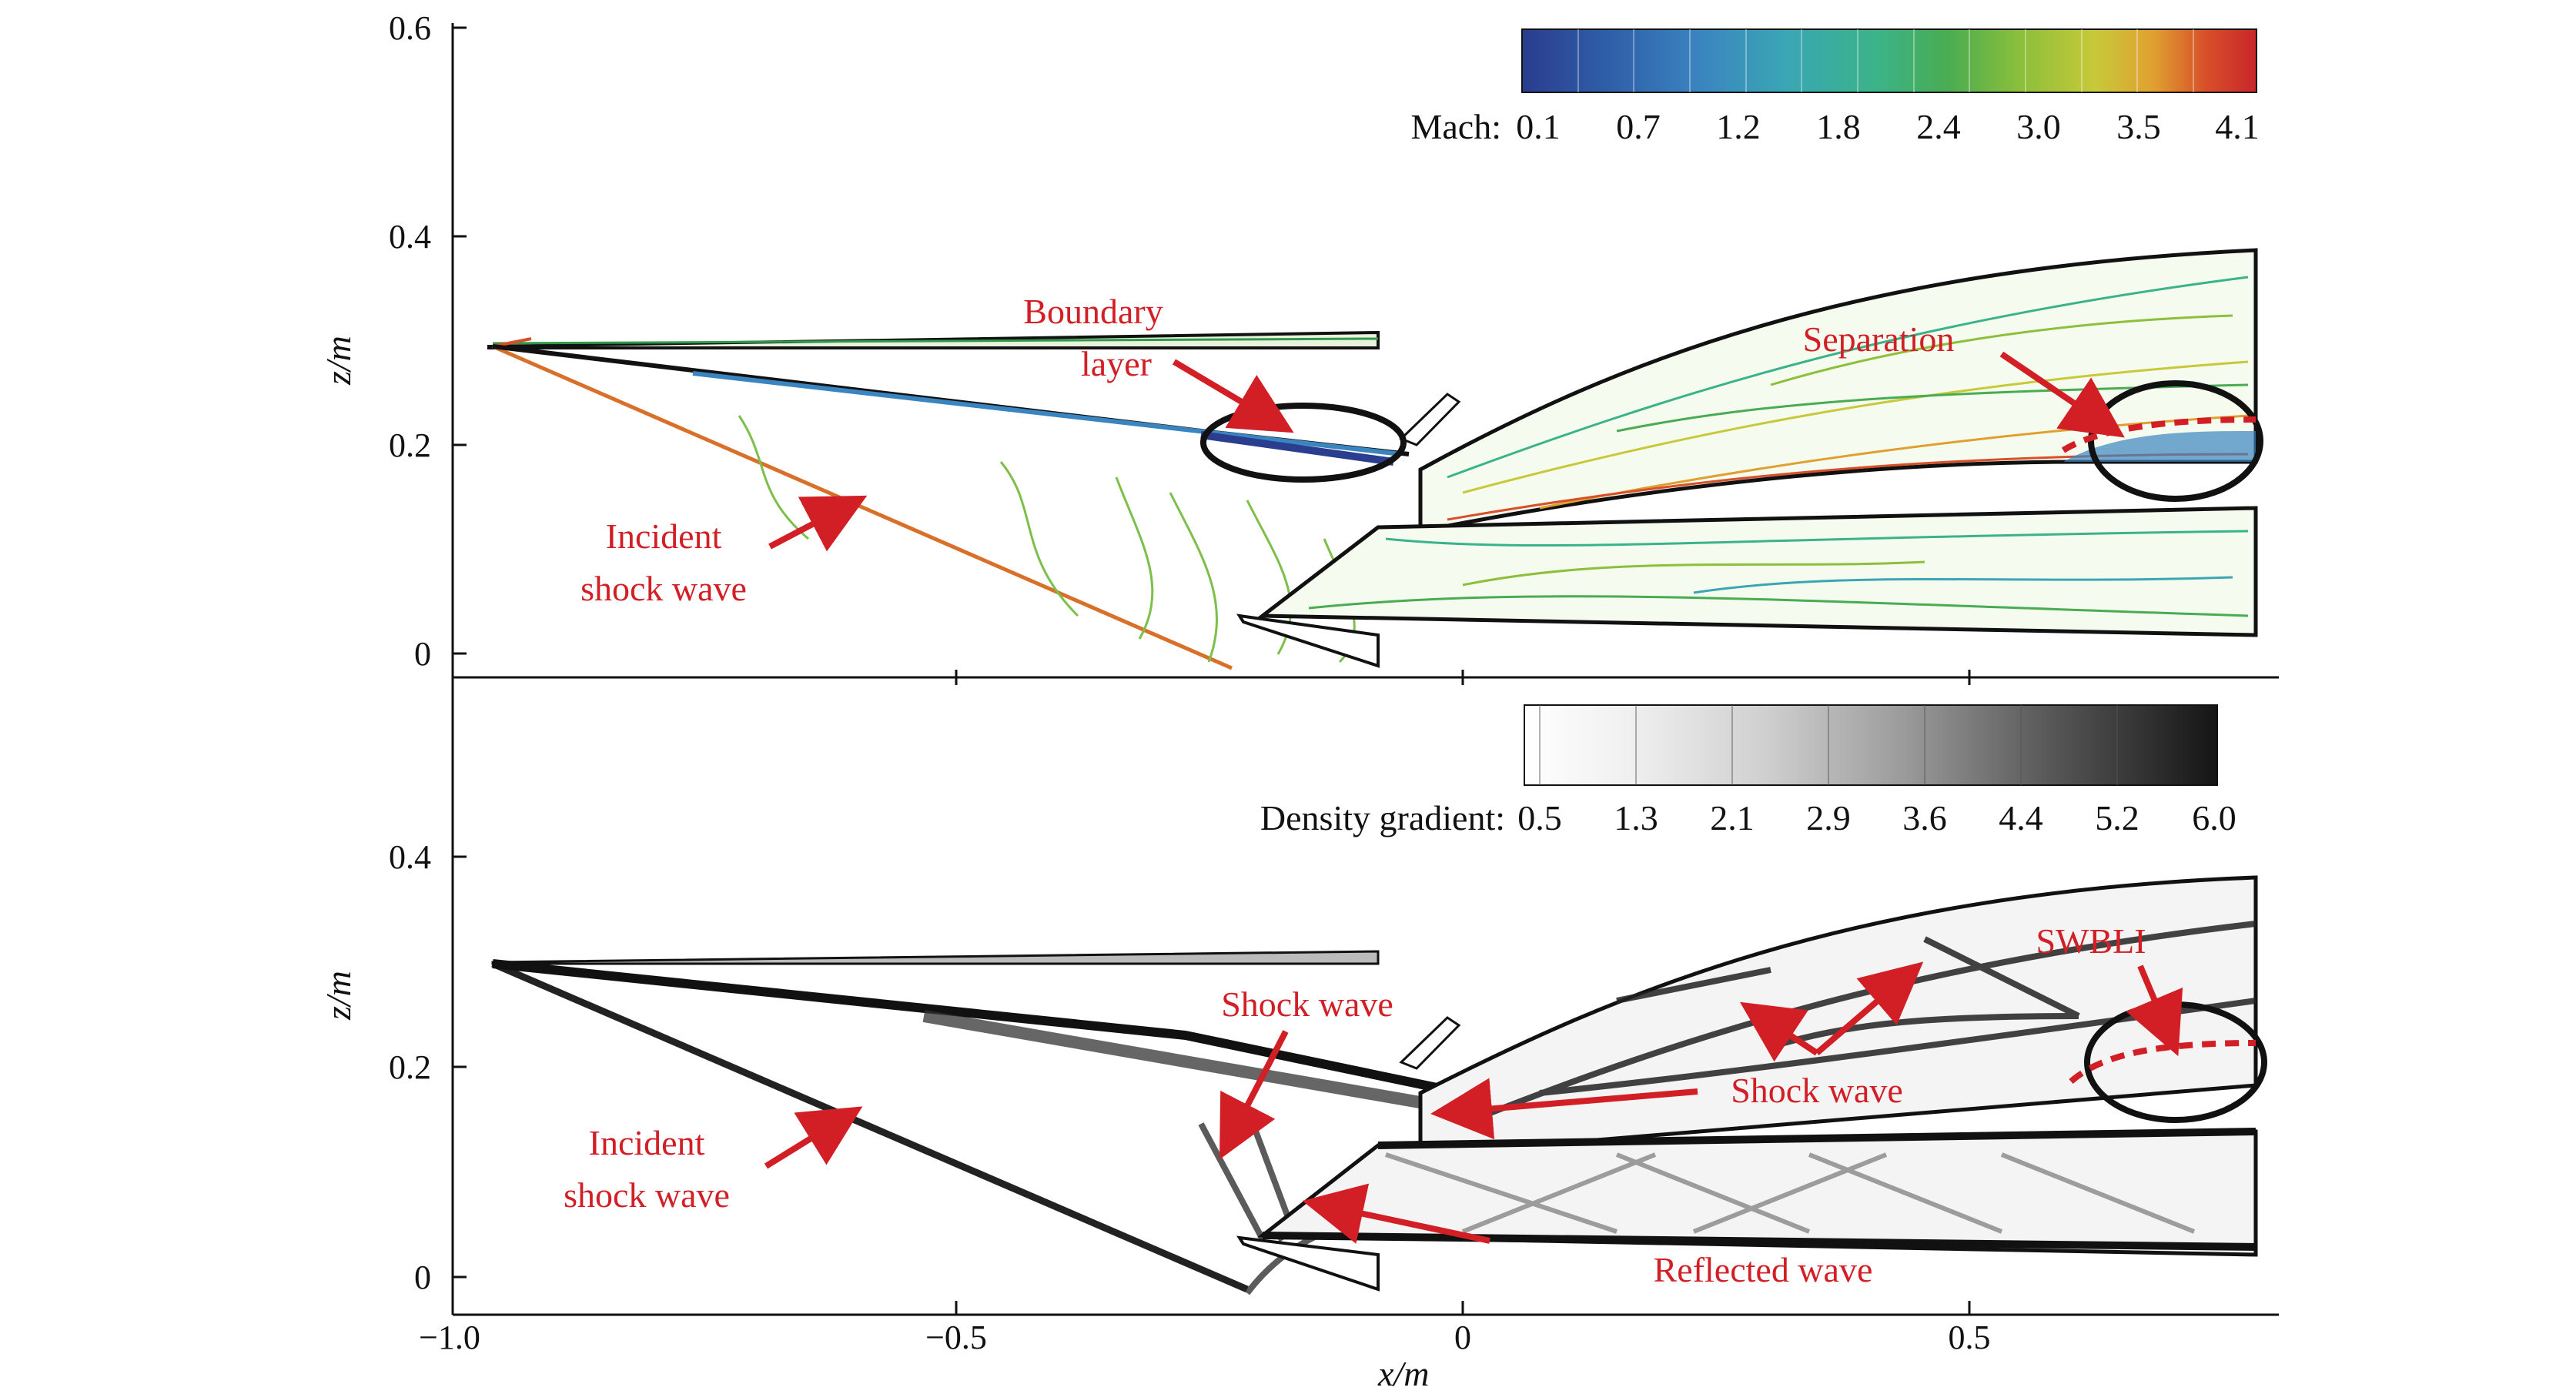 The height and width of the screenshot is (1394, 2576). What do you see at coordinates (1828, 817) in the screenshot?
I see `density-tick-3: 2.9` at bounding box center [1828, 817].